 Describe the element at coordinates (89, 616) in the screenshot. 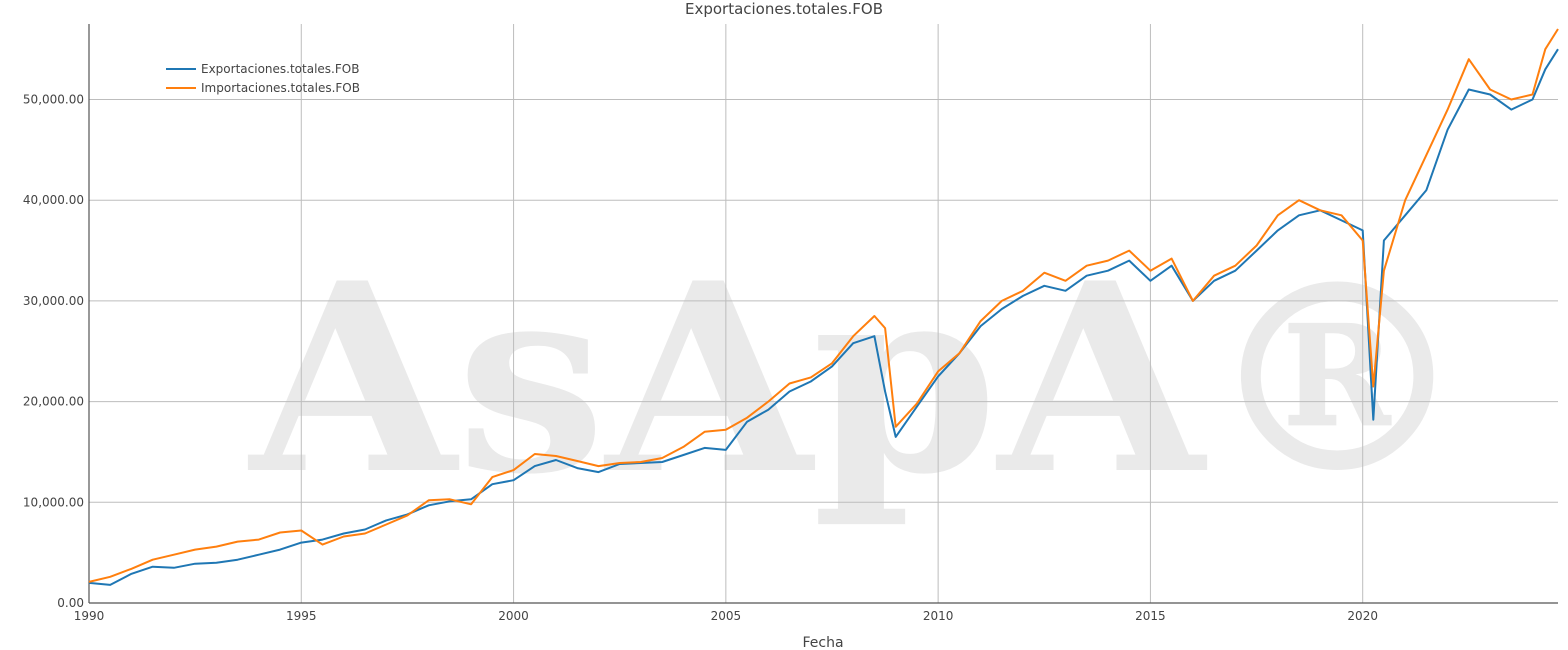

I see `x-tick-label: 1990` at that location.